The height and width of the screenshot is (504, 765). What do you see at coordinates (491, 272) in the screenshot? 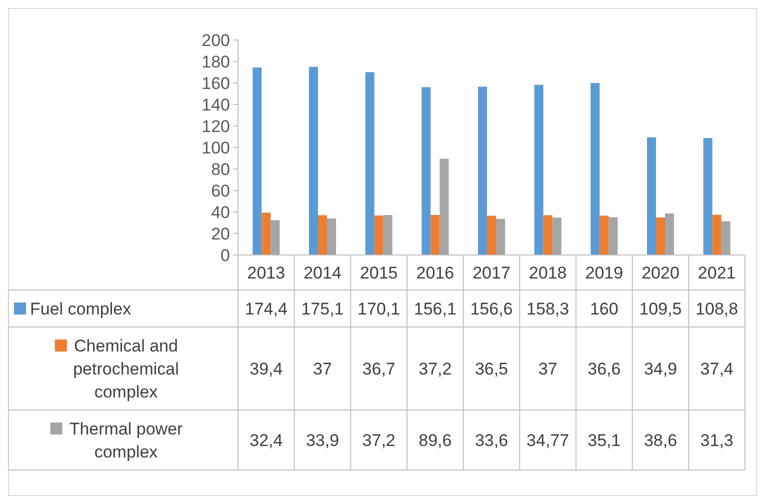
I see `x-tick-label: 2017` at bounding box center [491, 272].